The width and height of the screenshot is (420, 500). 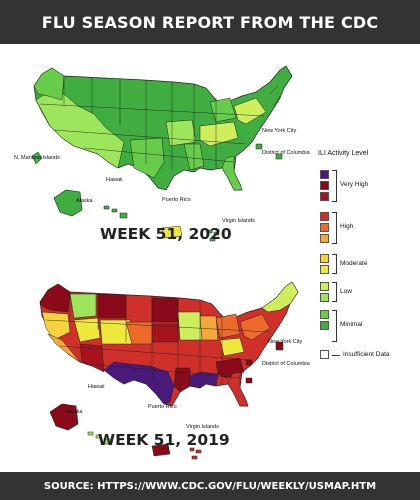 What do you see at coordinates (354, 263) in the screenshot?
I see `legend-moderate: Moderate` at bounding box center [354, 263].